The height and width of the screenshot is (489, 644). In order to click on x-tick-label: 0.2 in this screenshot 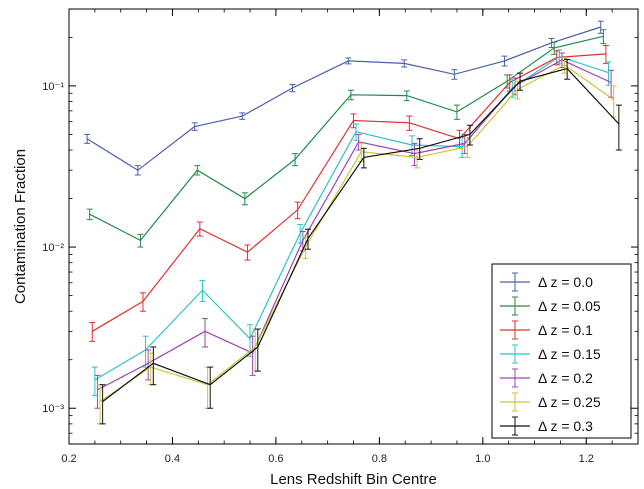, I will do `click(68, 459)`.